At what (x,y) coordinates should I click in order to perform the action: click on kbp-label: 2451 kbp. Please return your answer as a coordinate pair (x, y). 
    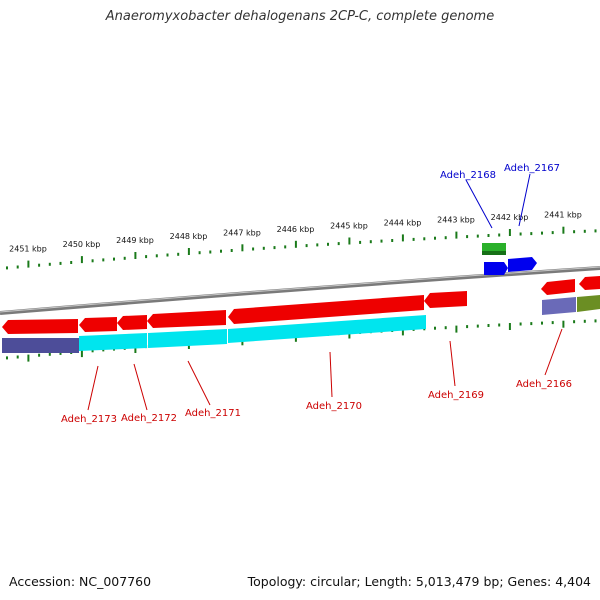
    Looking at the image, I should click on (28, 249).